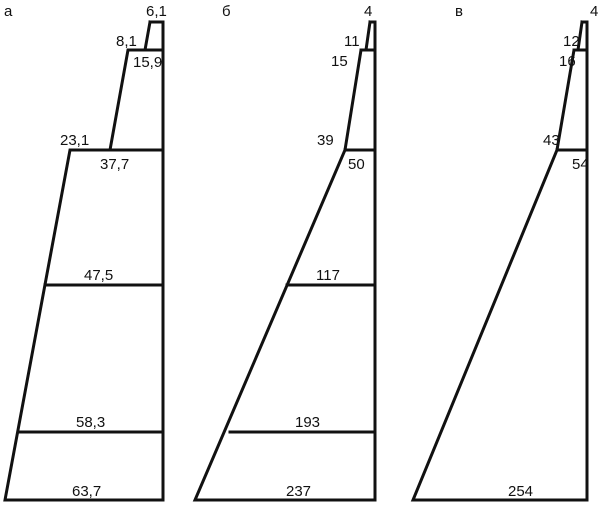 Image resolution: width=604 pixels, height=515 pixels. What do you see at coordinates (98, 275) in the screenshot?
I see `value-label: 47,5` at bounding box center [98, 275].